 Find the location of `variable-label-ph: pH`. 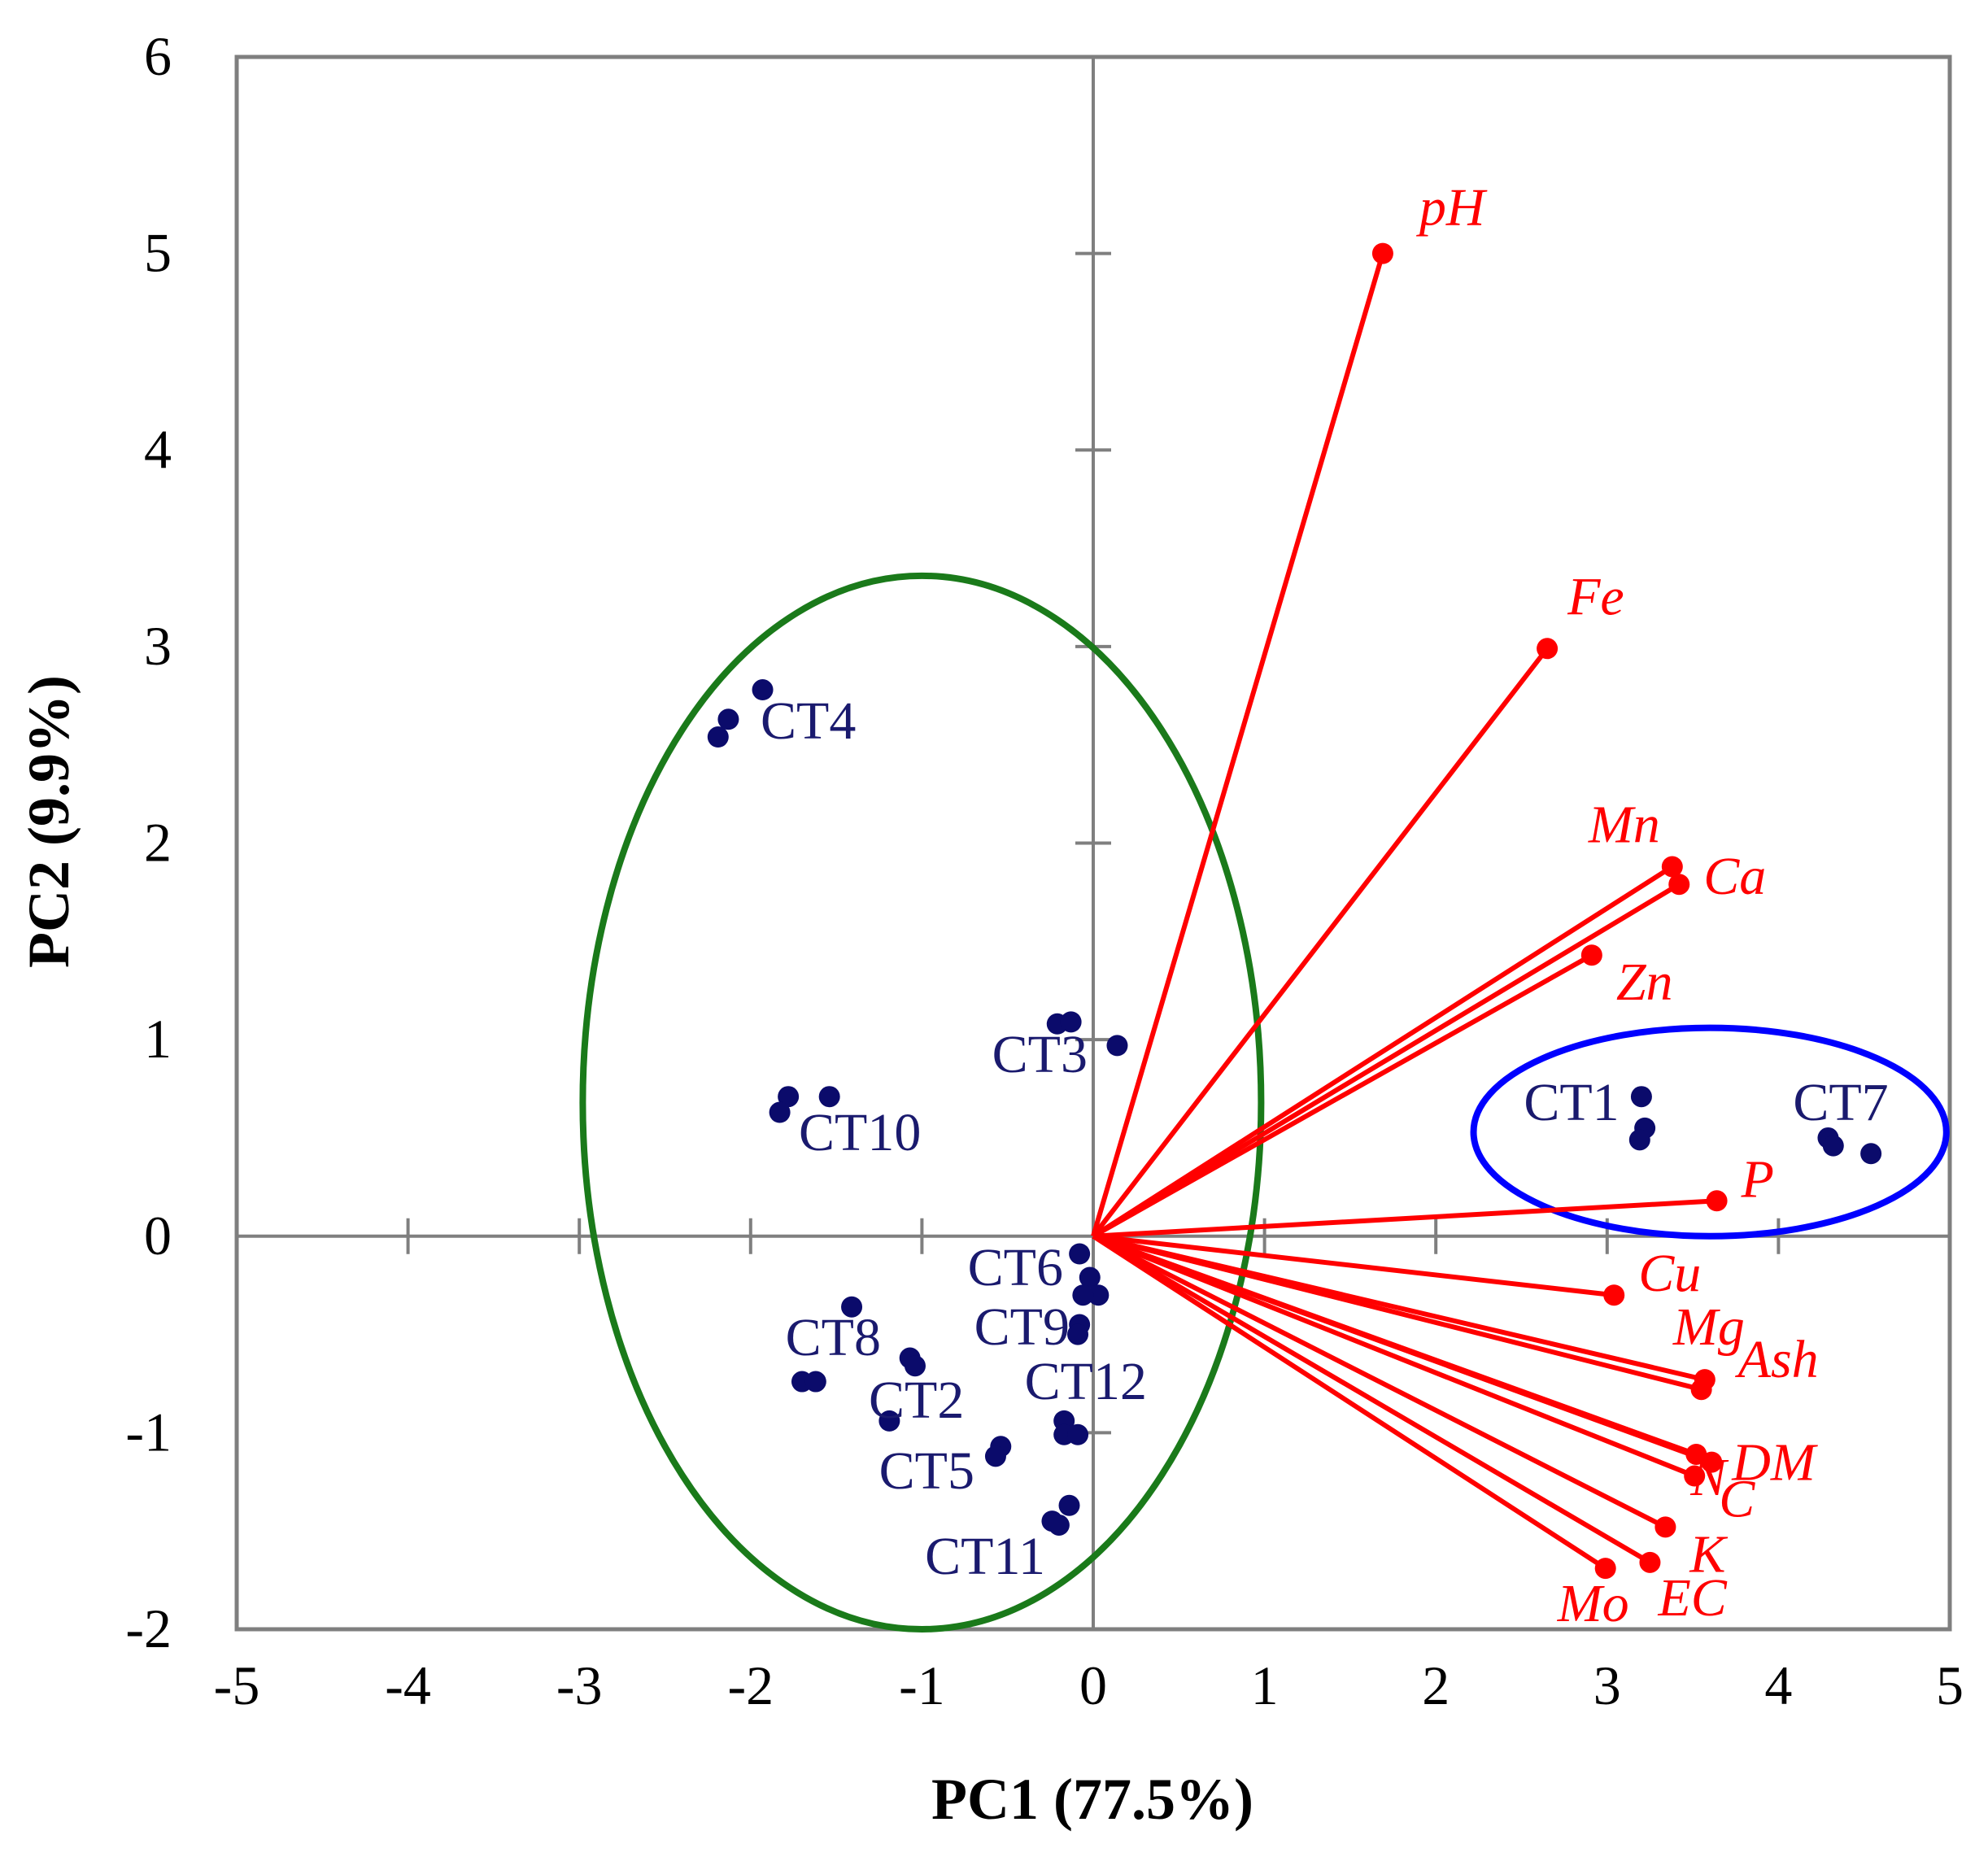

variable-label-ph: pH is located at coordinates (1452, 208).